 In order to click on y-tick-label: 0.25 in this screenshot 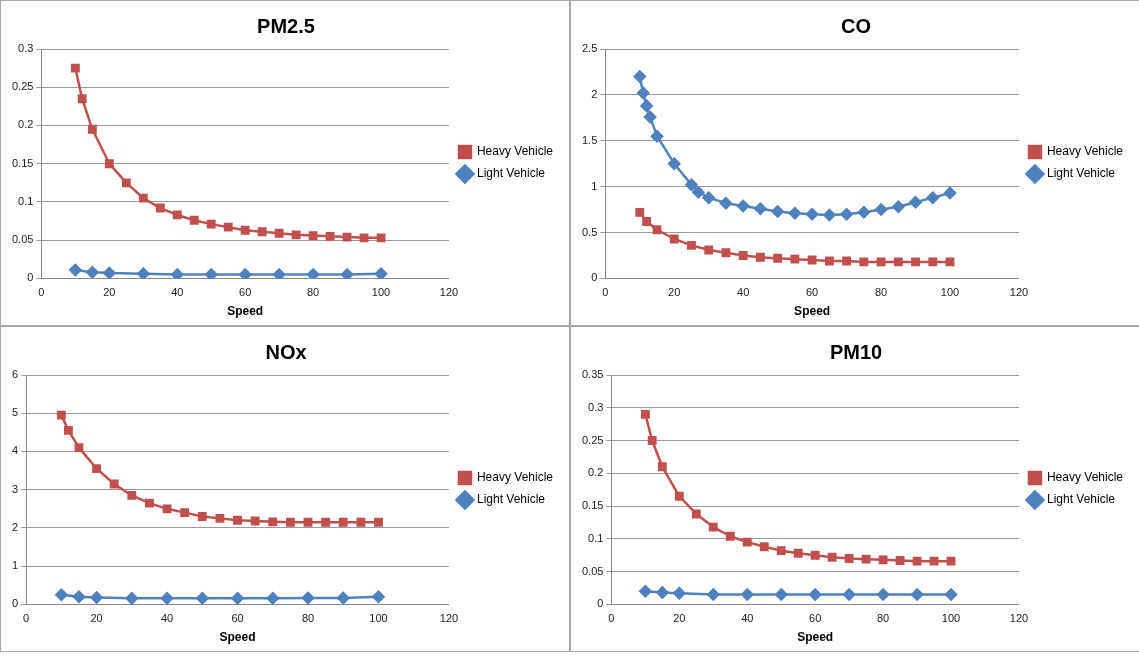, I will do `click(22, 86)`.